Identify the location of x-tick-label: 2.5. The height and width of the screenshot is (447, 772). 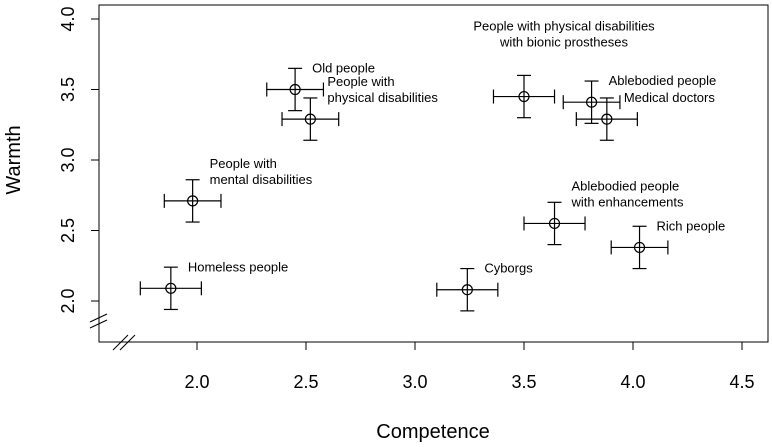
(305, 382).